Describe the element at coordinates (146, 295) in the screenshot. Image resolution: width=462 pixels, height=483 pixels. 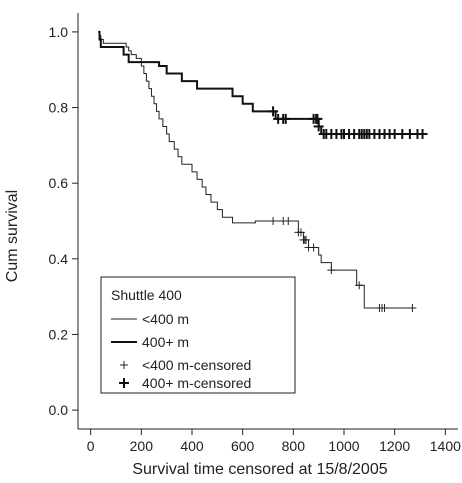
I see `legend-title: Shuttle 400` at that location.